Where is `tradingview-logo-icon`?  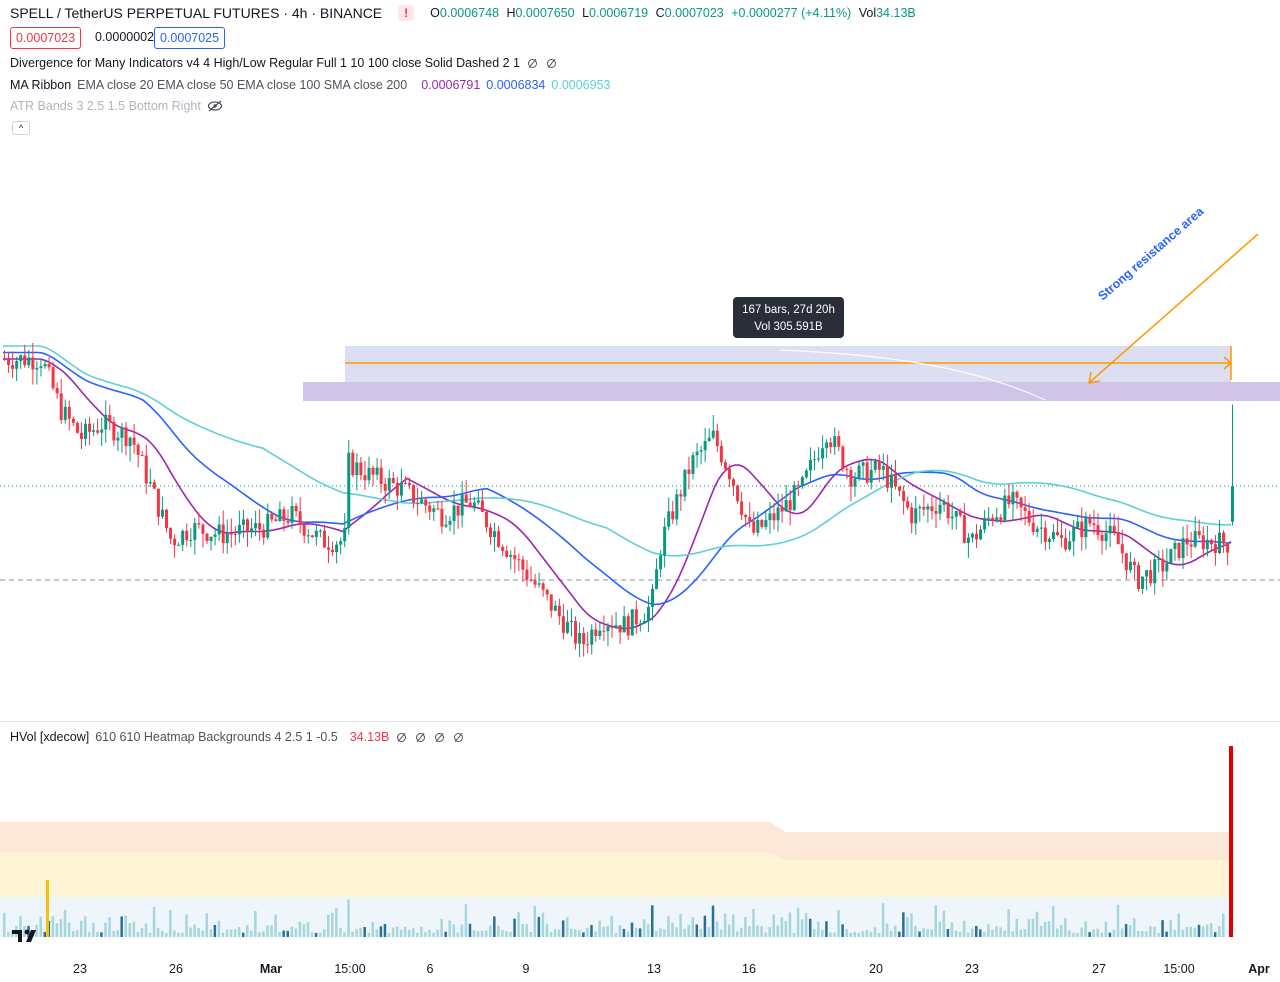 tradingview-logo-icon is located at coordinates (27, 935).